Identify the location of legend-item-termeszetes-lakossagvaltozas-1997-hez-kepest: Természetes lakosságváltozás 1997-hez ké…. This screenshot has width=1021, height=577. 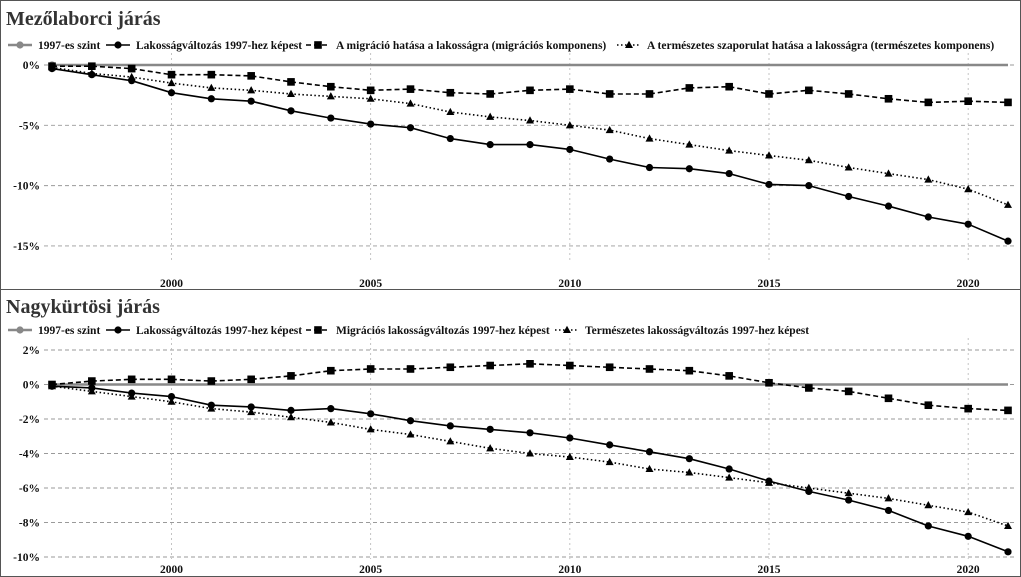
(682, 331).